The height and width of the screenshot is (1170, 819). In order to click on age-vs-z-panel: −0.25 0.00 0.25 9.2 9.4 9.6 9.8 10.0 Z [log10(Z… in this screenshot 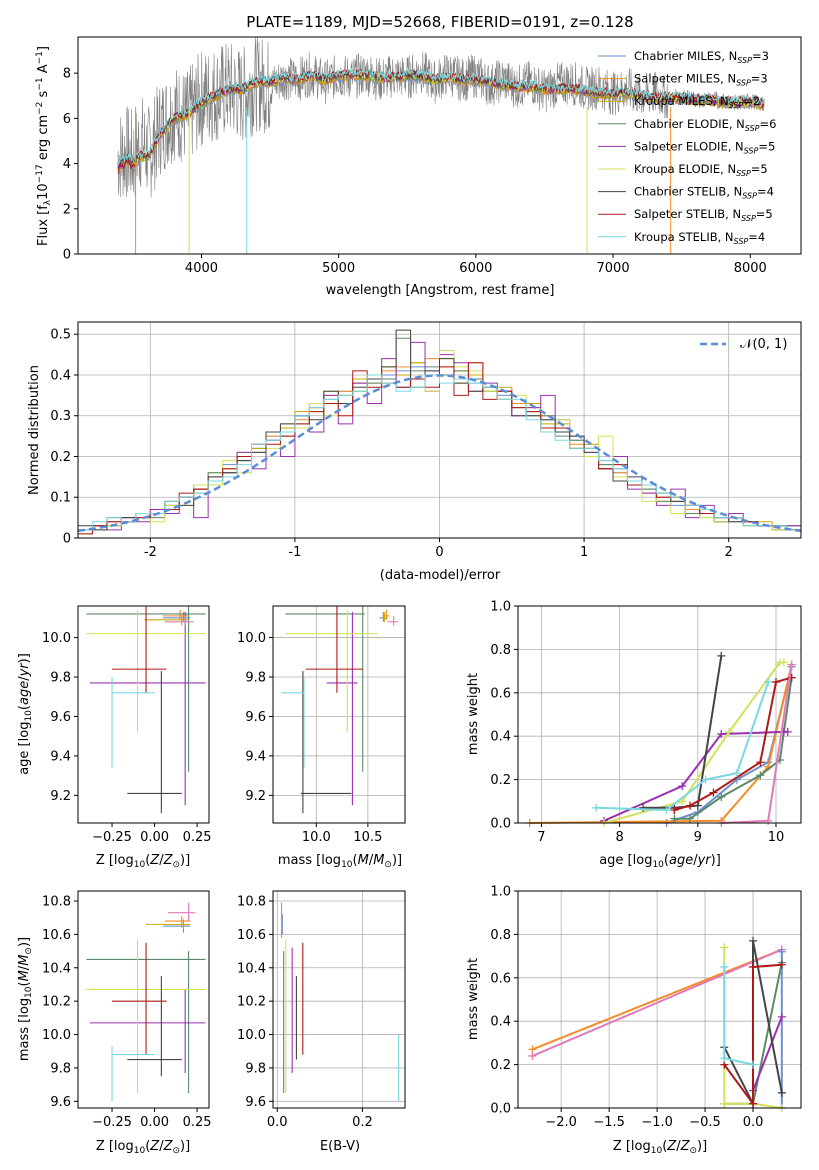, I will do `click(114, 737)`.